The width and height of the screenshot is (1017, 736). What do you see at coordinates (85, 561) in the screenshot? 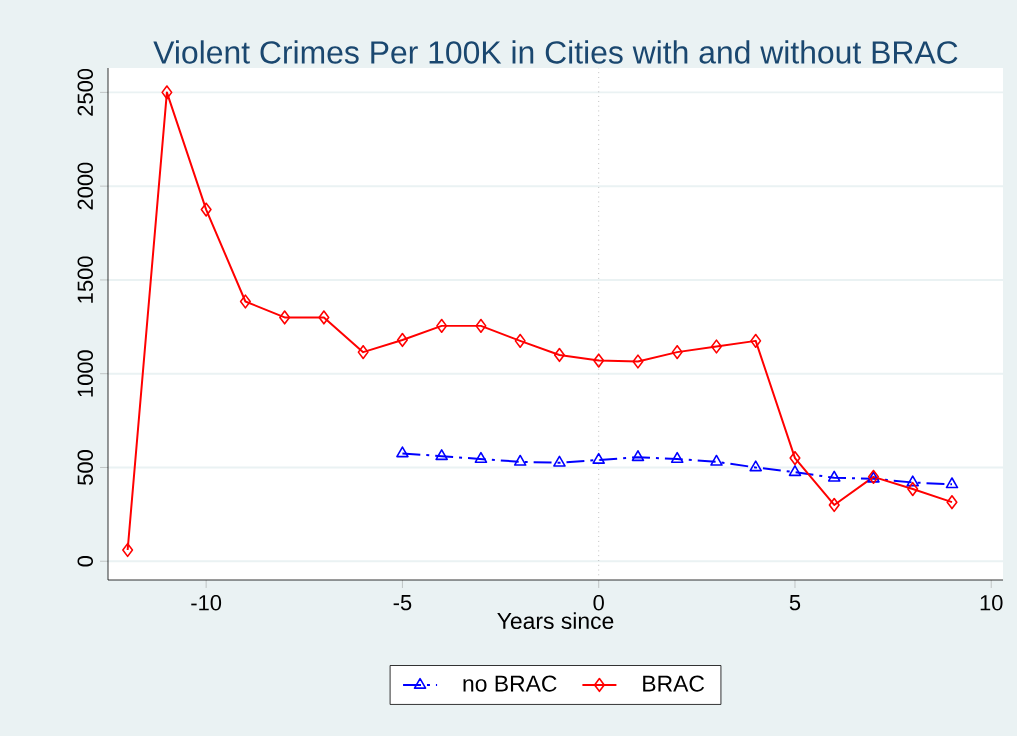
I see `y-tick-label: 0` at bounding box center [85, 561].